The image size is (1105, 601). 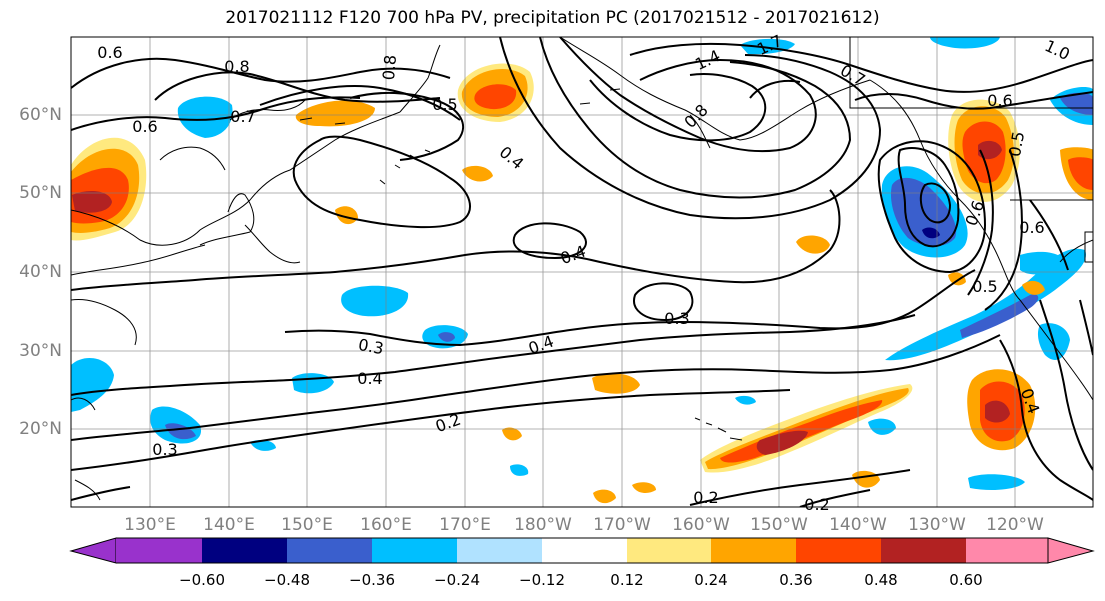 What do you see at coordinates (711, 580) in the screenshot?
I see `colorbar-tick-label: 0.24` at bounding box center [711, 580].